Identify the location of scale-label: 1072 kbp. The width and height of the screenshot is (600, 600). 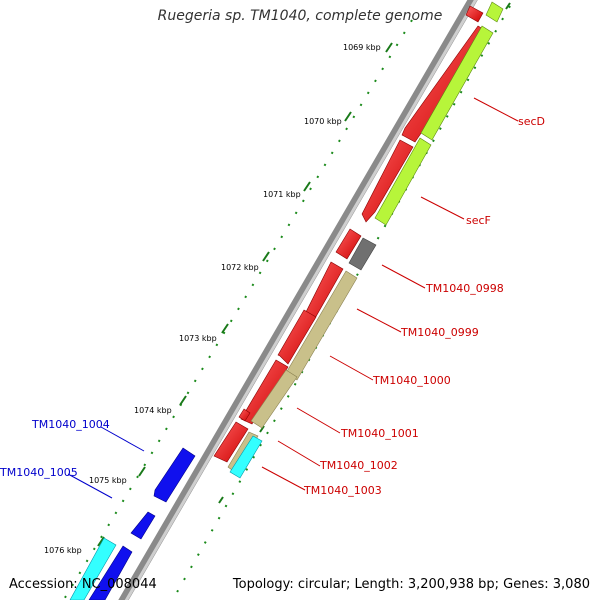
(240, 267).